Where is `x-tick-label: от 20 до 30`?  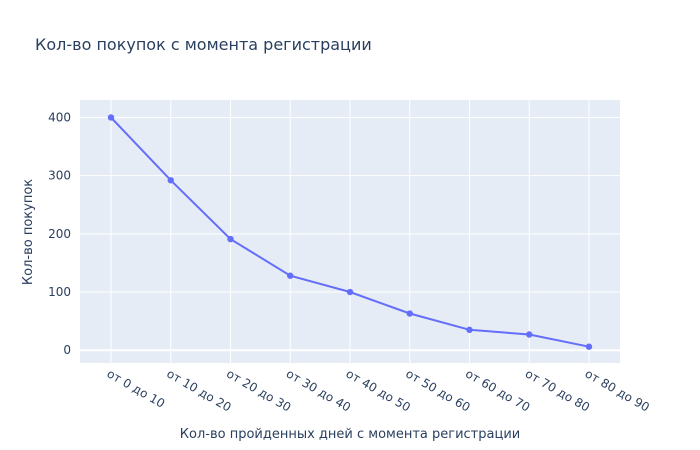 x-tick-label: от 20 до 30 is located at coordinates (258, 390).